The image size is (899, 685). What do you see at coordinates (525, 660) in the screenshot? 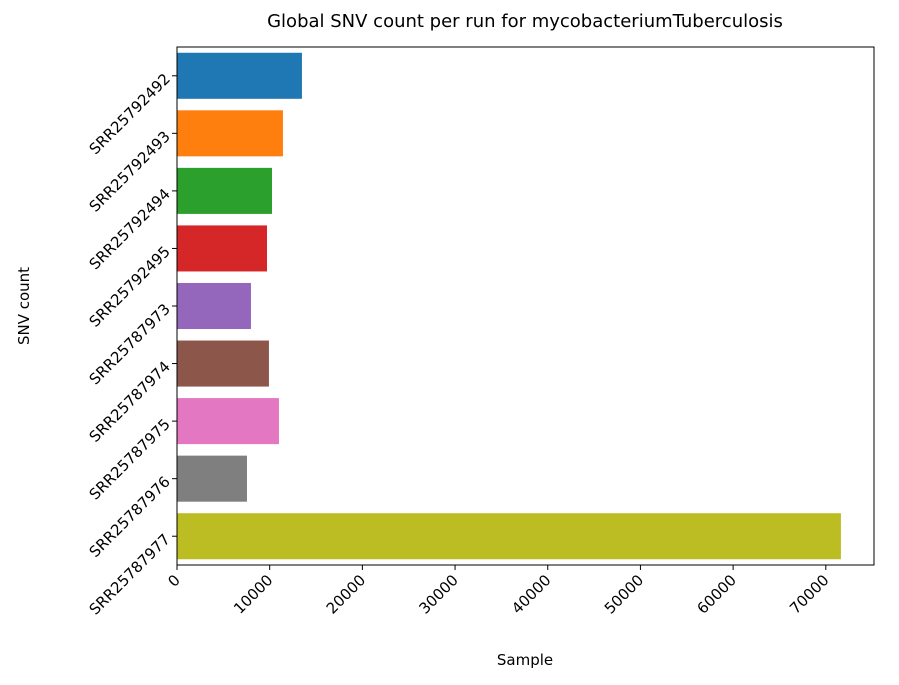
I see `x-axis-label: Sample` at bounding box center [525, 660].